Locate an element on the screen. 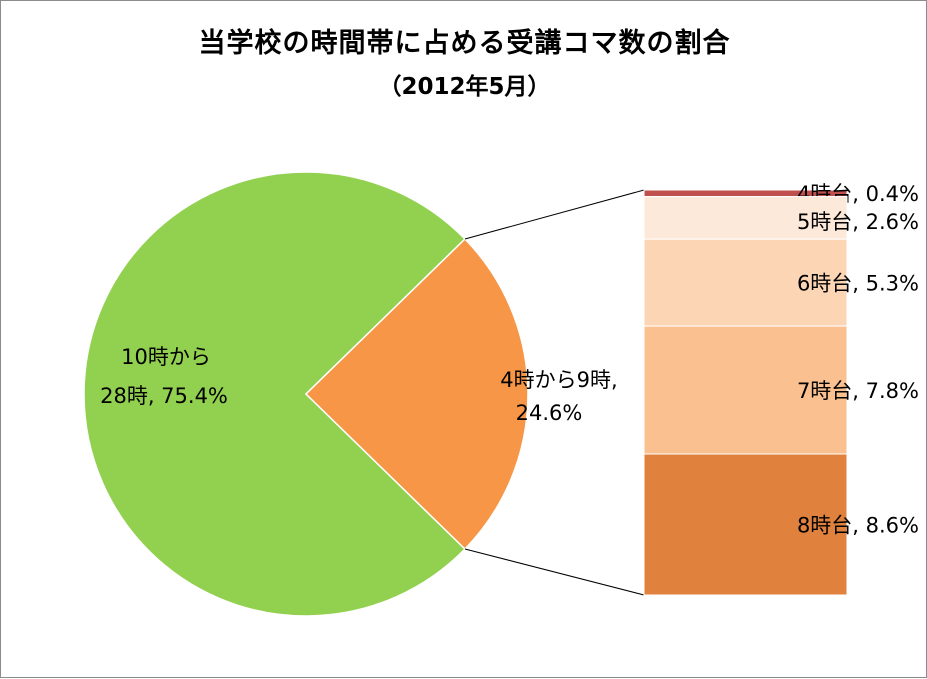 The width and height of the screenshot is (927, 679). connector-line-top is located at coordinates (554, 214).